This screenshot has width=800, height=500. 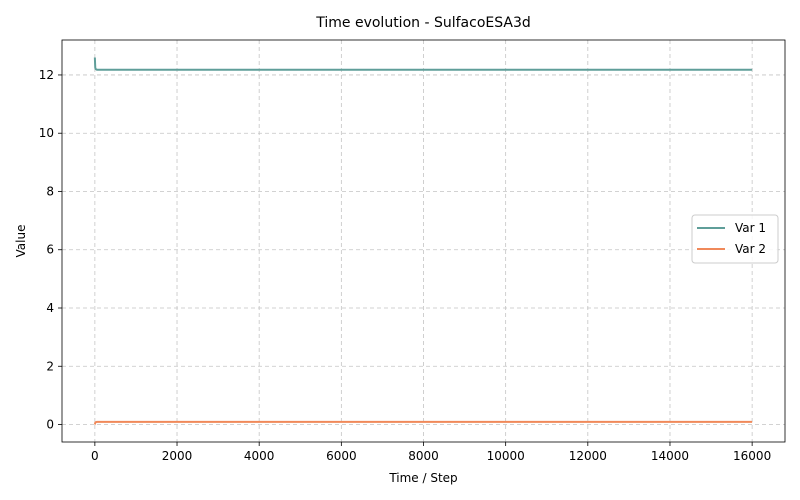 What do you see at coordinates (750, 228) in the screenshot?
I see `legend-label: Var 1` at bounding box center [750, 228].